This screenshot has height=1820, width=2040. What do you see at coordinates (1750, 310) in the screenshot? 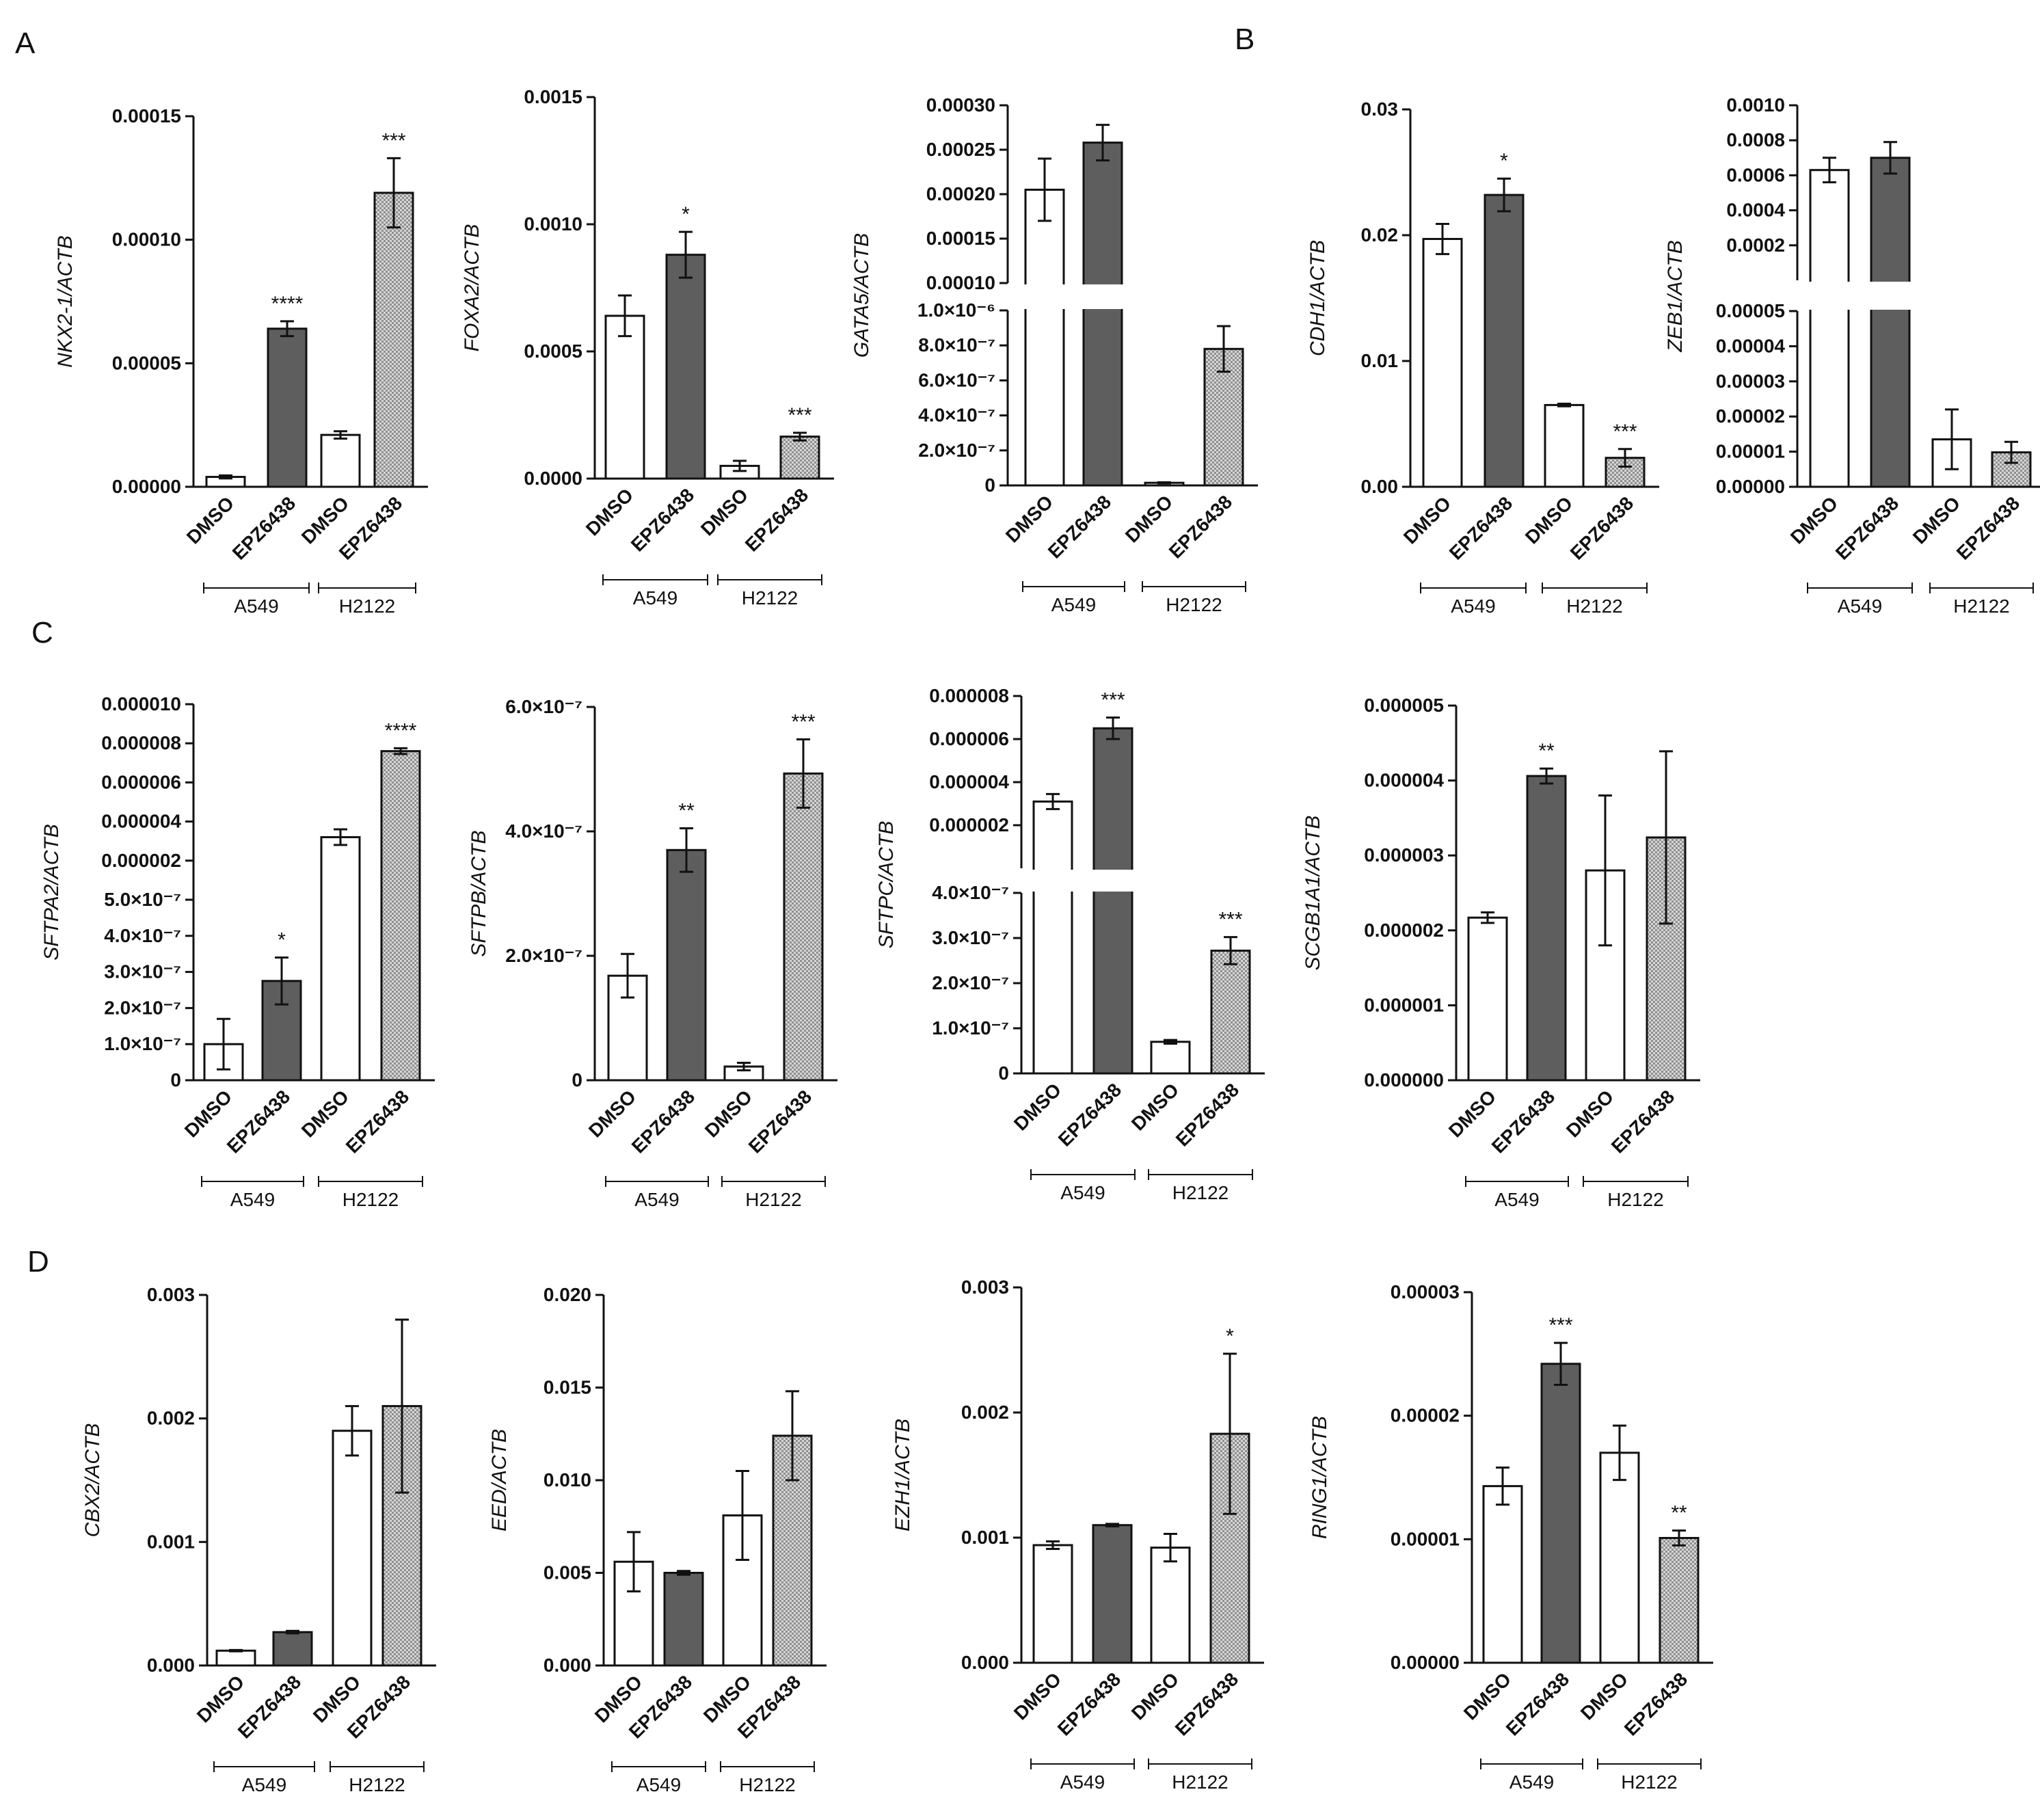
I see `y-tick-label: 0.00005` at bounding box center [1750, 310].